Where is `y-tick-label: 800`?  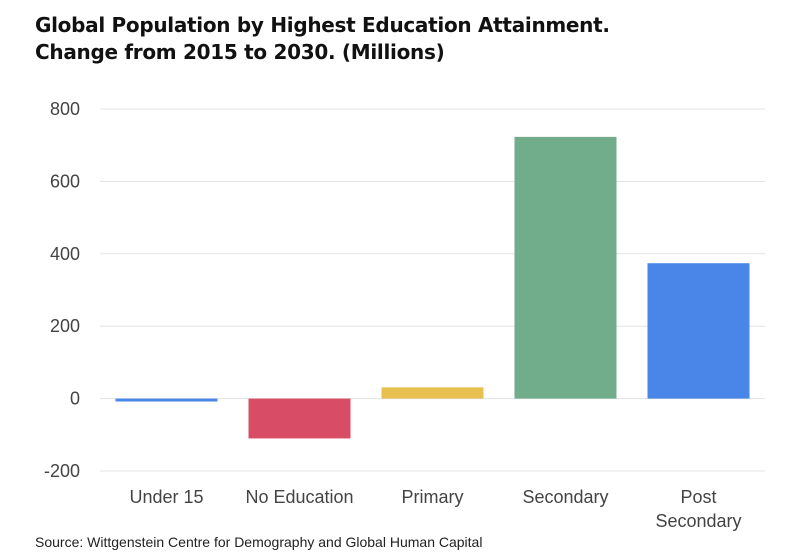
y-tick-label: 800 is located at coordinates (65, 109).